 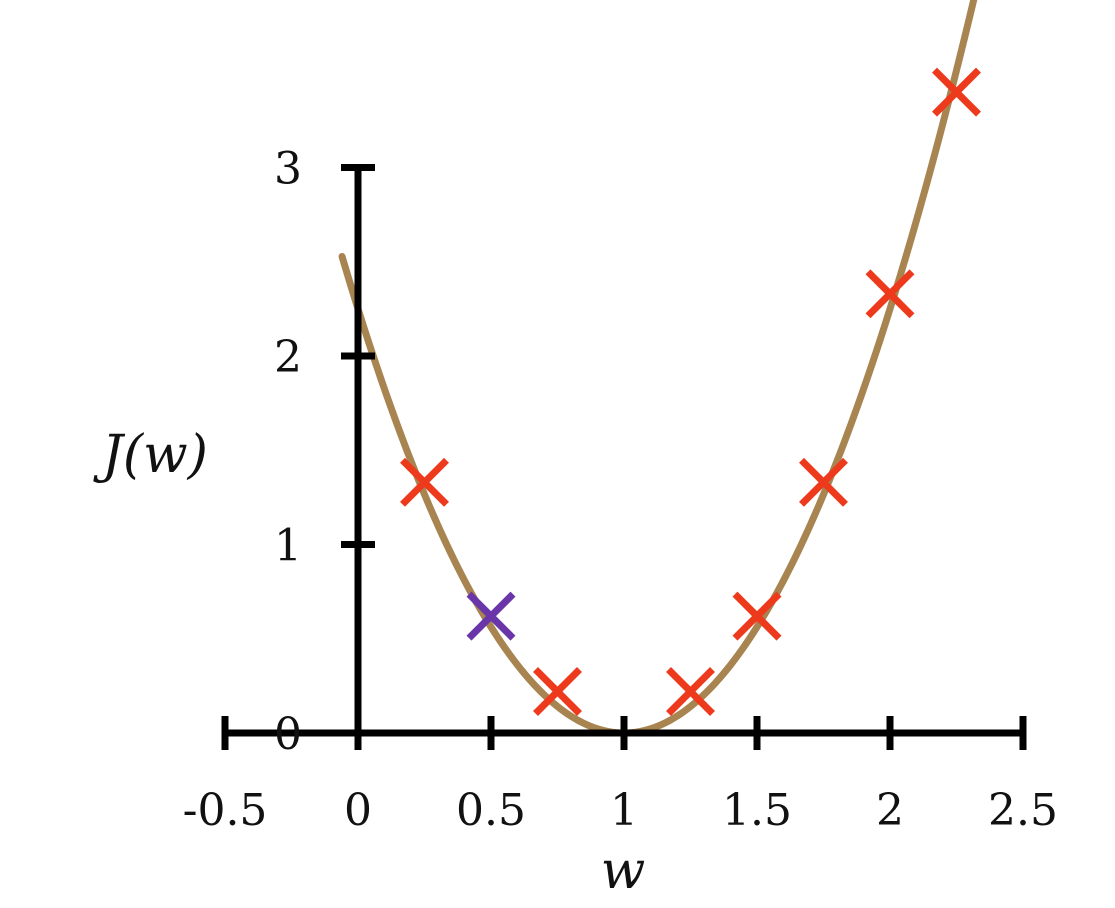 What do you see at coordinates (288, 546) in the screenshot?
I see `y-tick-label: 1` at bounding box center [288, 546].